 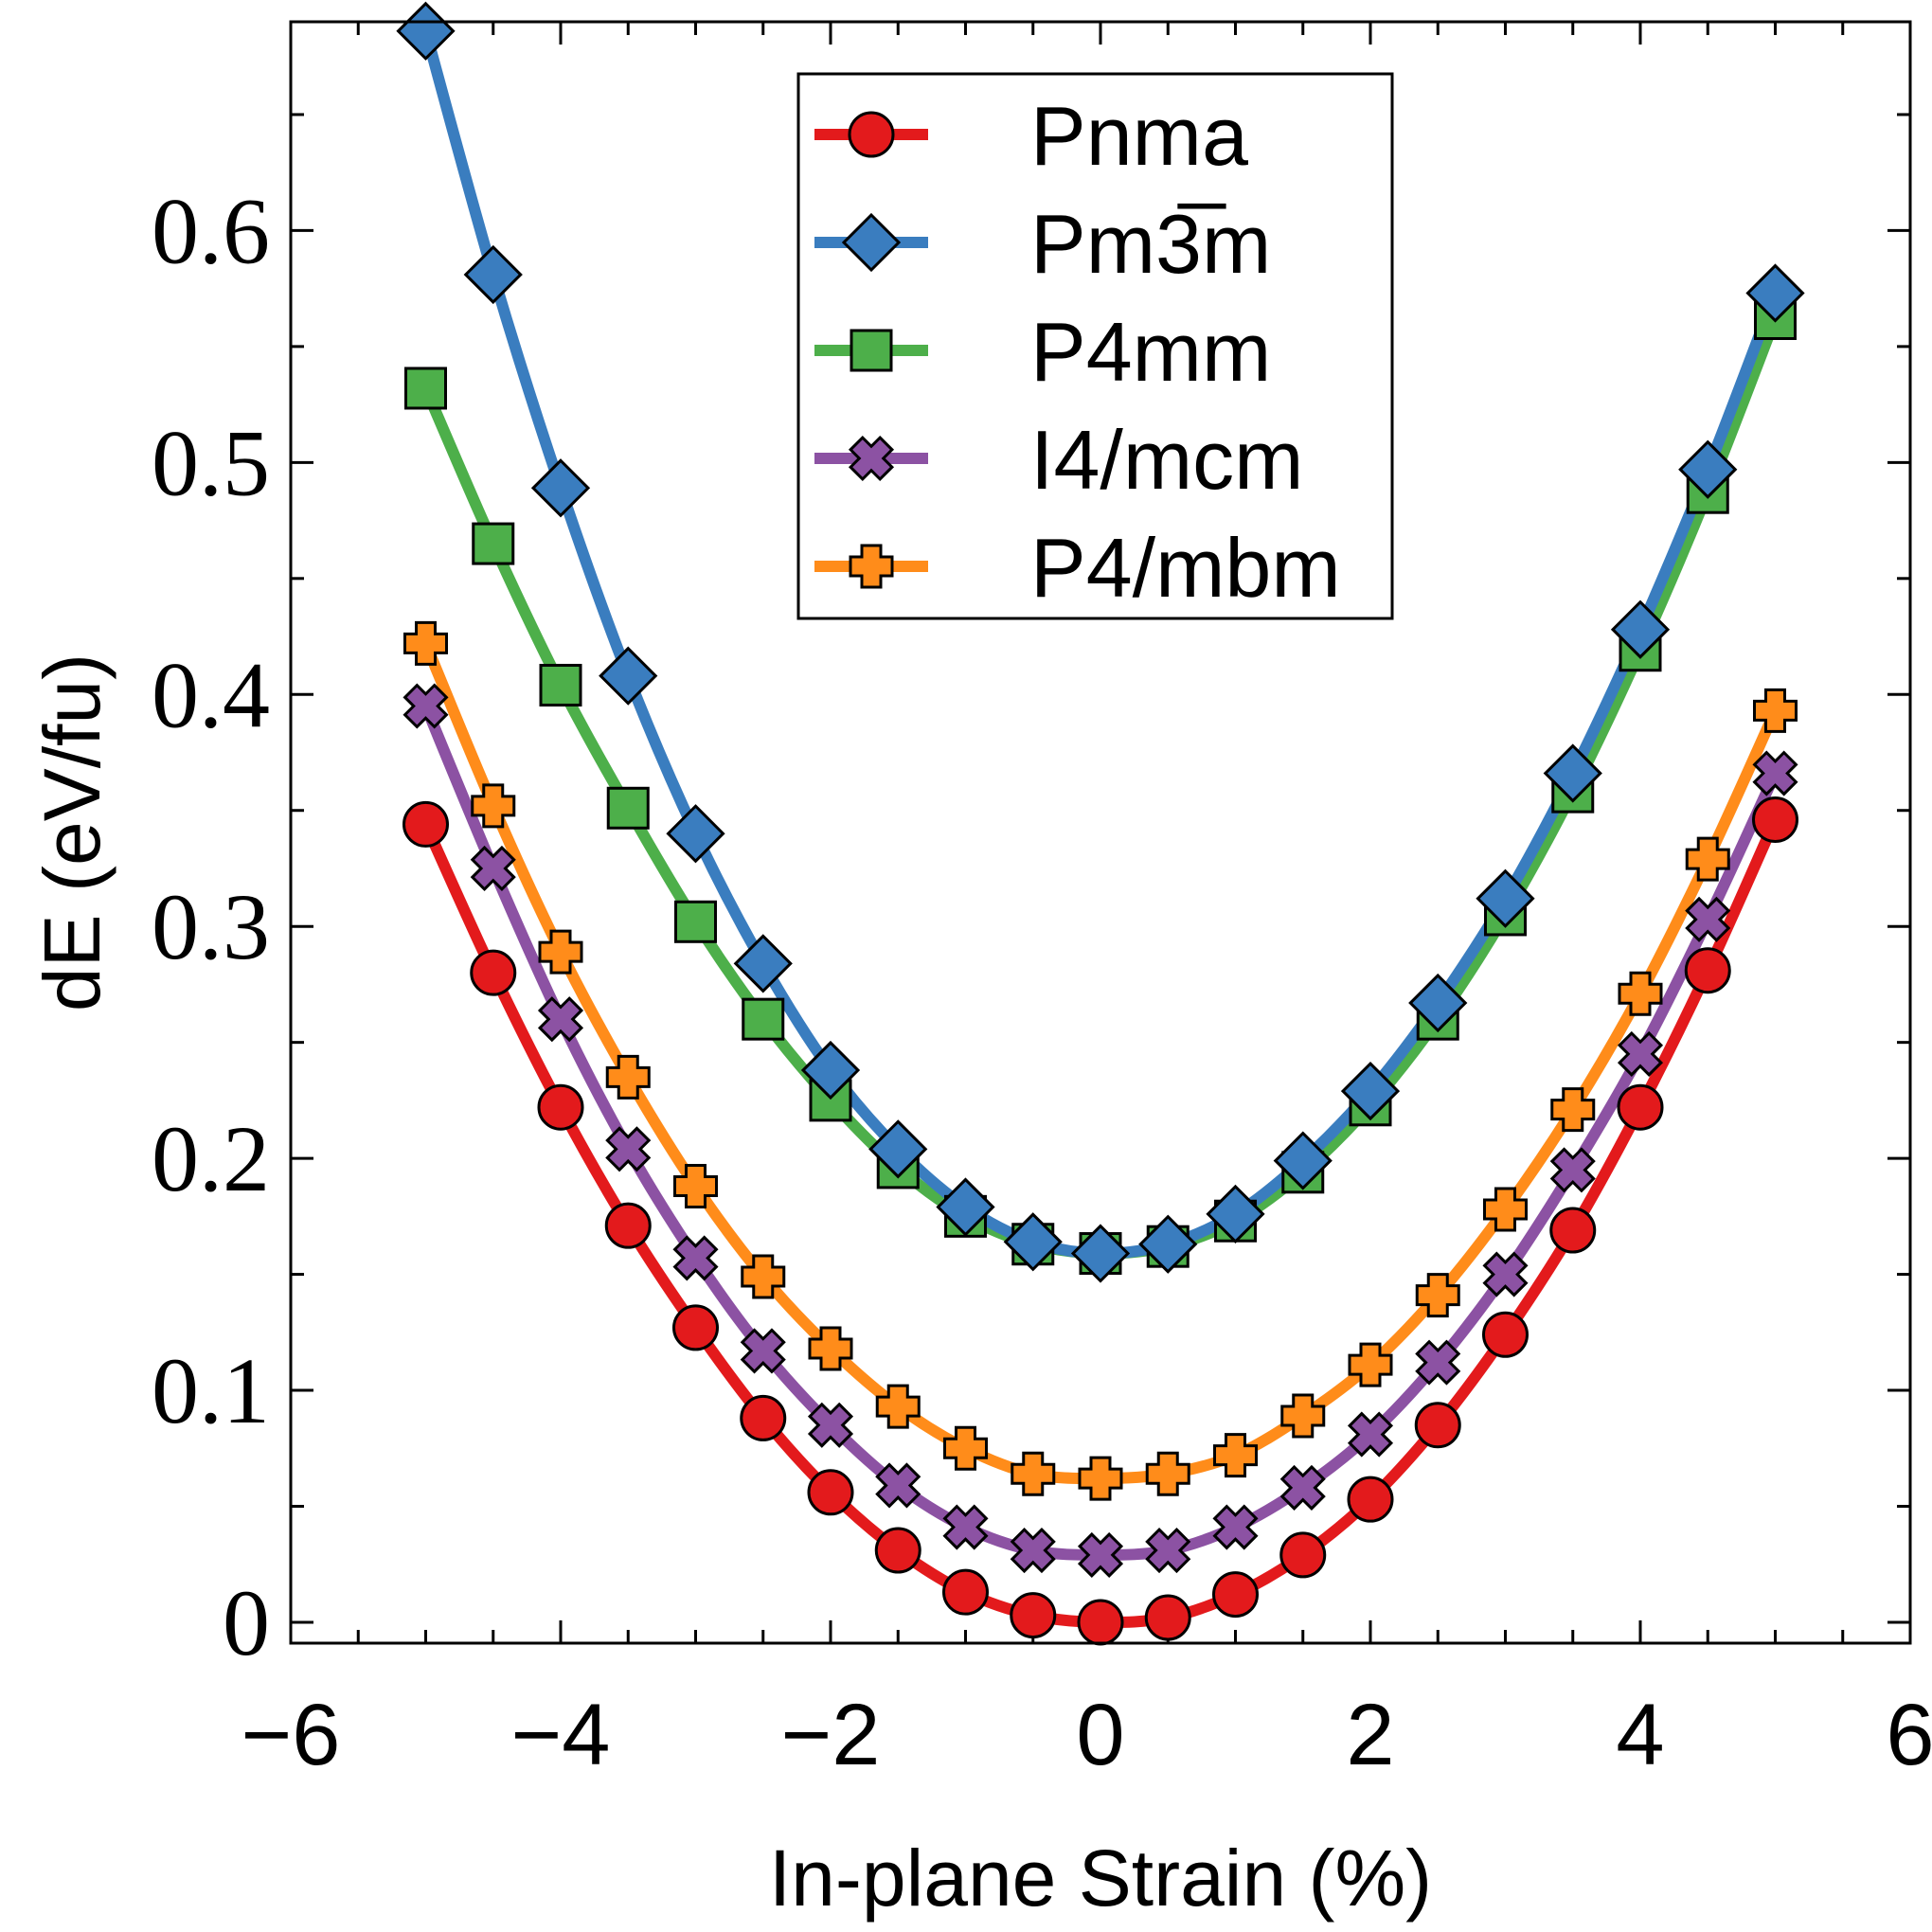 What do you see at coordinates (211, 1390) in the screenshot?
I see `y-tick-label: 0.1` at bounding box center [211, 1390].